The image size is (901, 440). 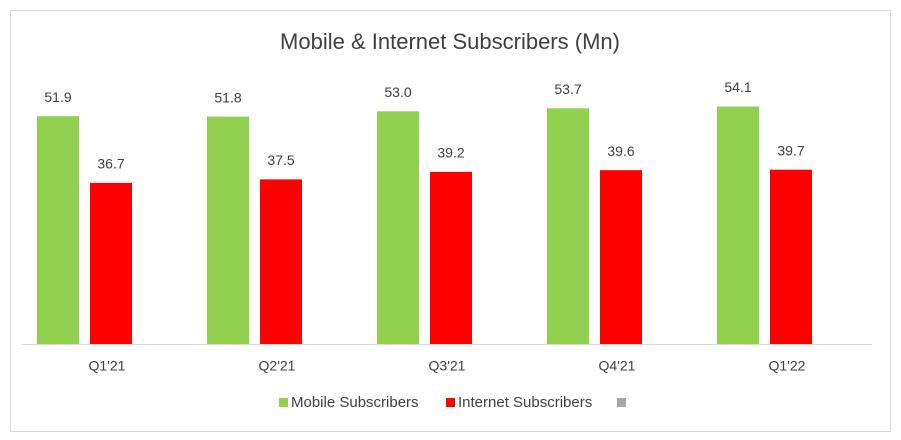 What do you see at coordinates (110, 164) in the screenshot?
I see `data-label: 36.7` at bounding box center [110, 164].